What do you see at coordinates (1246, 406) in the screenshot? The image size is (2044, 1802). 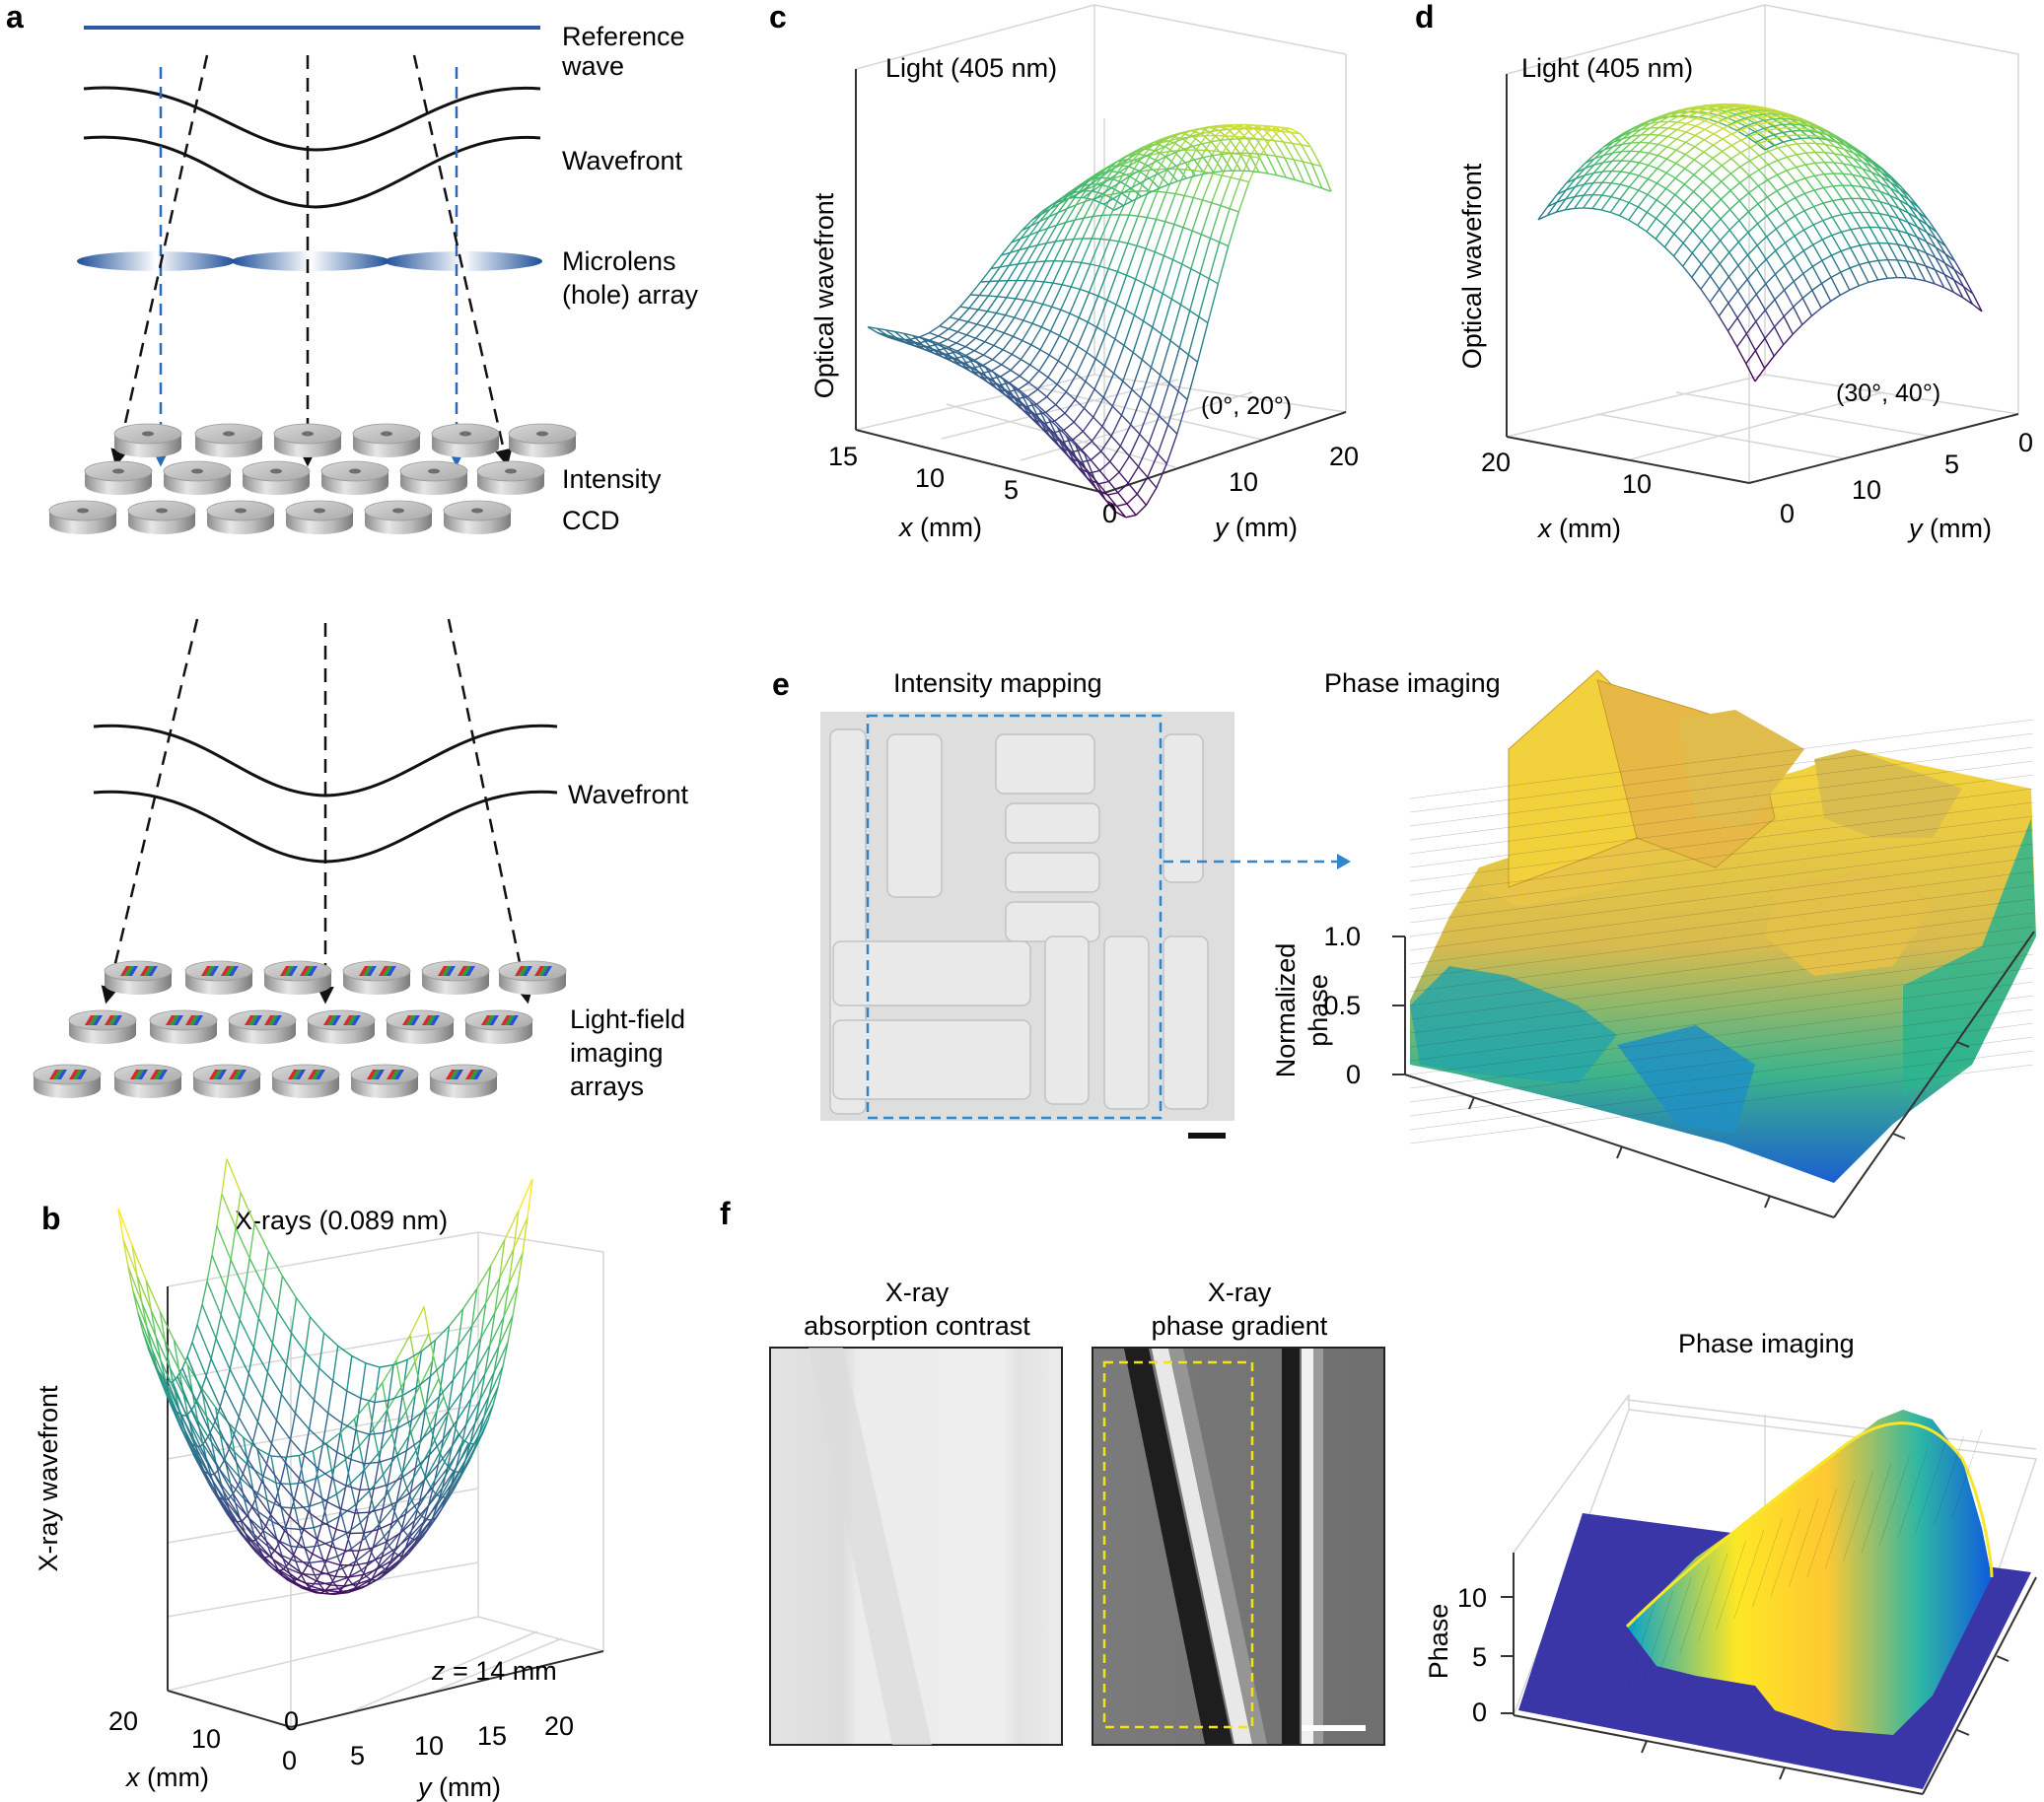 I see `panel-c-view: (0°, 20°)` at bounding box center [1246, 406].